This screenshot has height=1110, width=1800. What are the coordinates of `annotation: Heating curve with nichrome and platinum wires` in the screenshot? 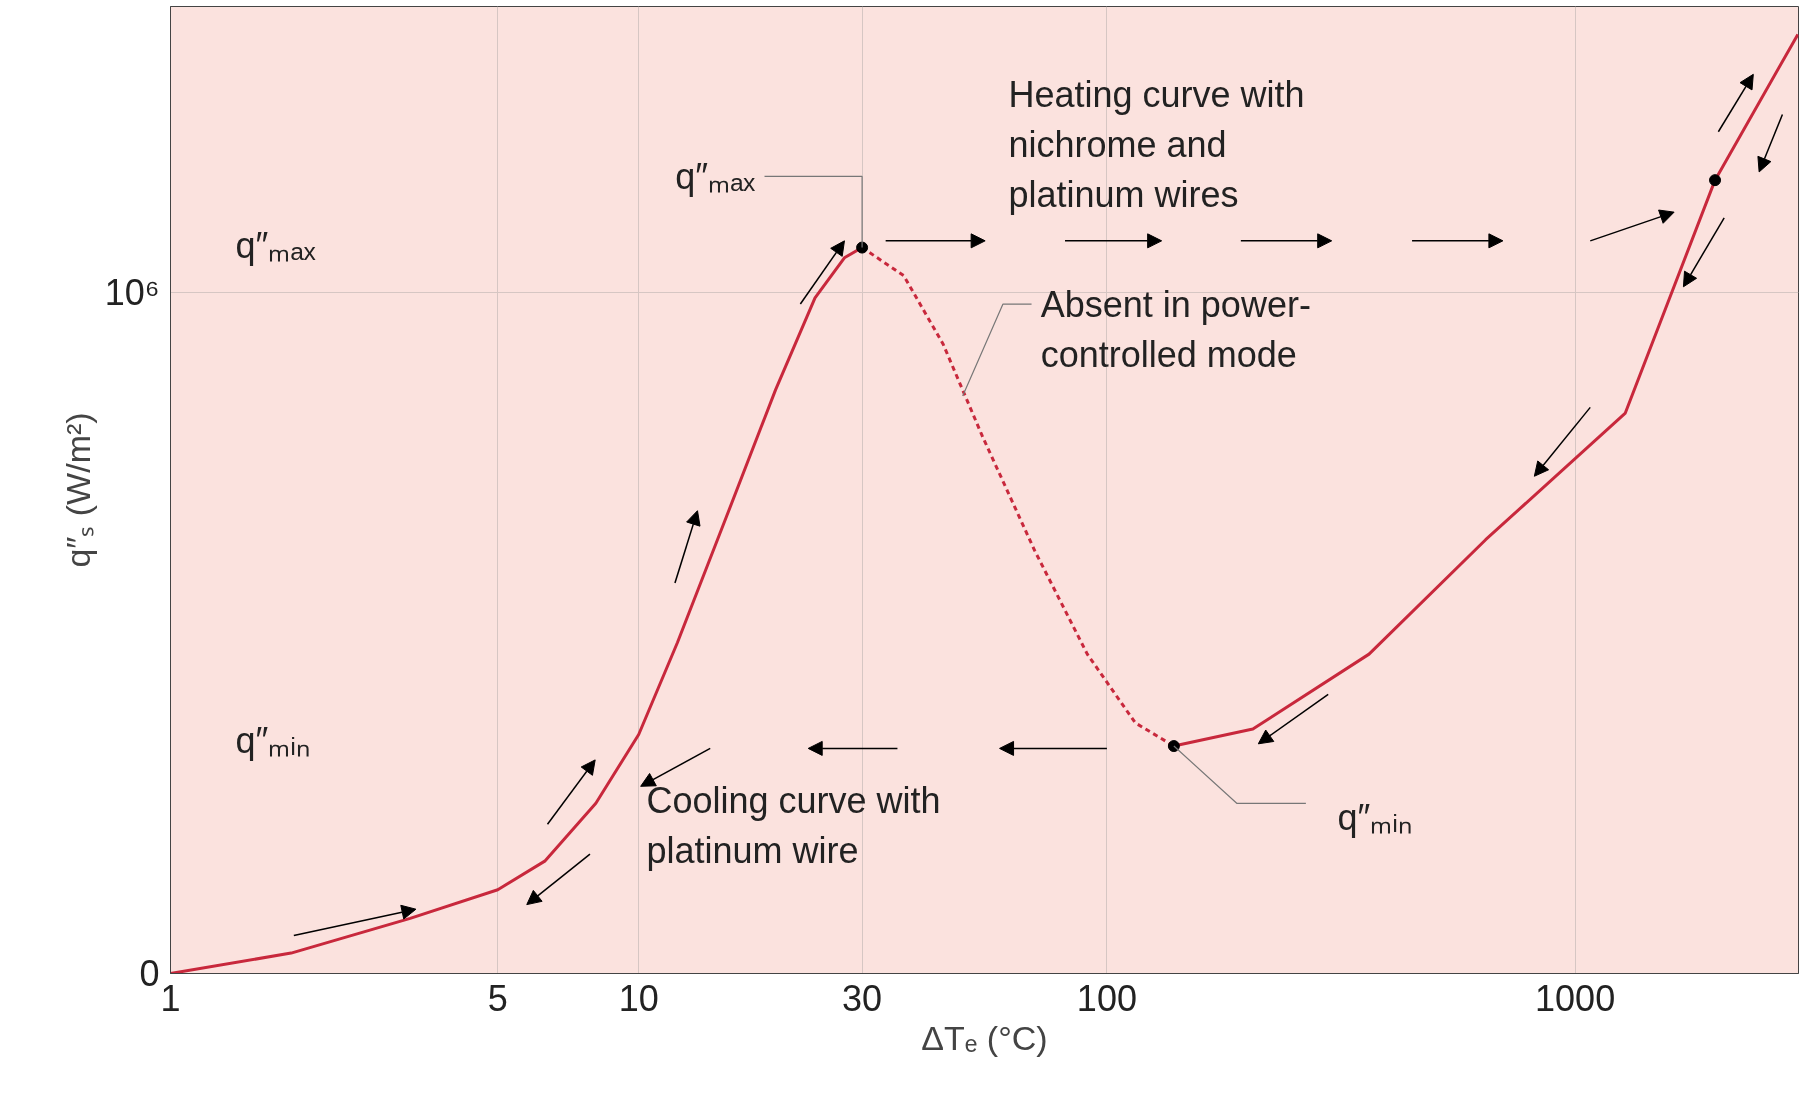 It's located at (1156, 144).